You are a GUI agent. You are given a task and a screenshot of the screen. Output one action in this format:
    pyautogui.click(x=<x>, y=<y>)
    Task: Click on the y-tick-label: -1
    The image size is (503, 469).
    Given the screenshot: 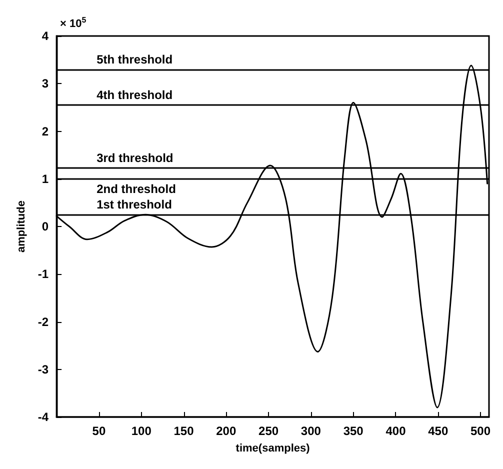 What is the action you would take?
    pyautogui.click(x=43, y=274)
    